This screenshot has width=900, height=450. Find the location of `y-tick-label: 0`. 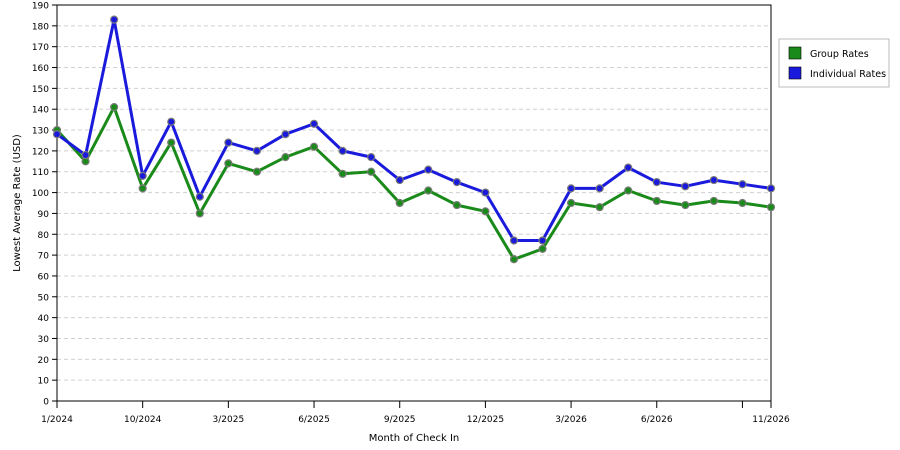

y-tick-label: 0 is located at coordinates (46, 403).